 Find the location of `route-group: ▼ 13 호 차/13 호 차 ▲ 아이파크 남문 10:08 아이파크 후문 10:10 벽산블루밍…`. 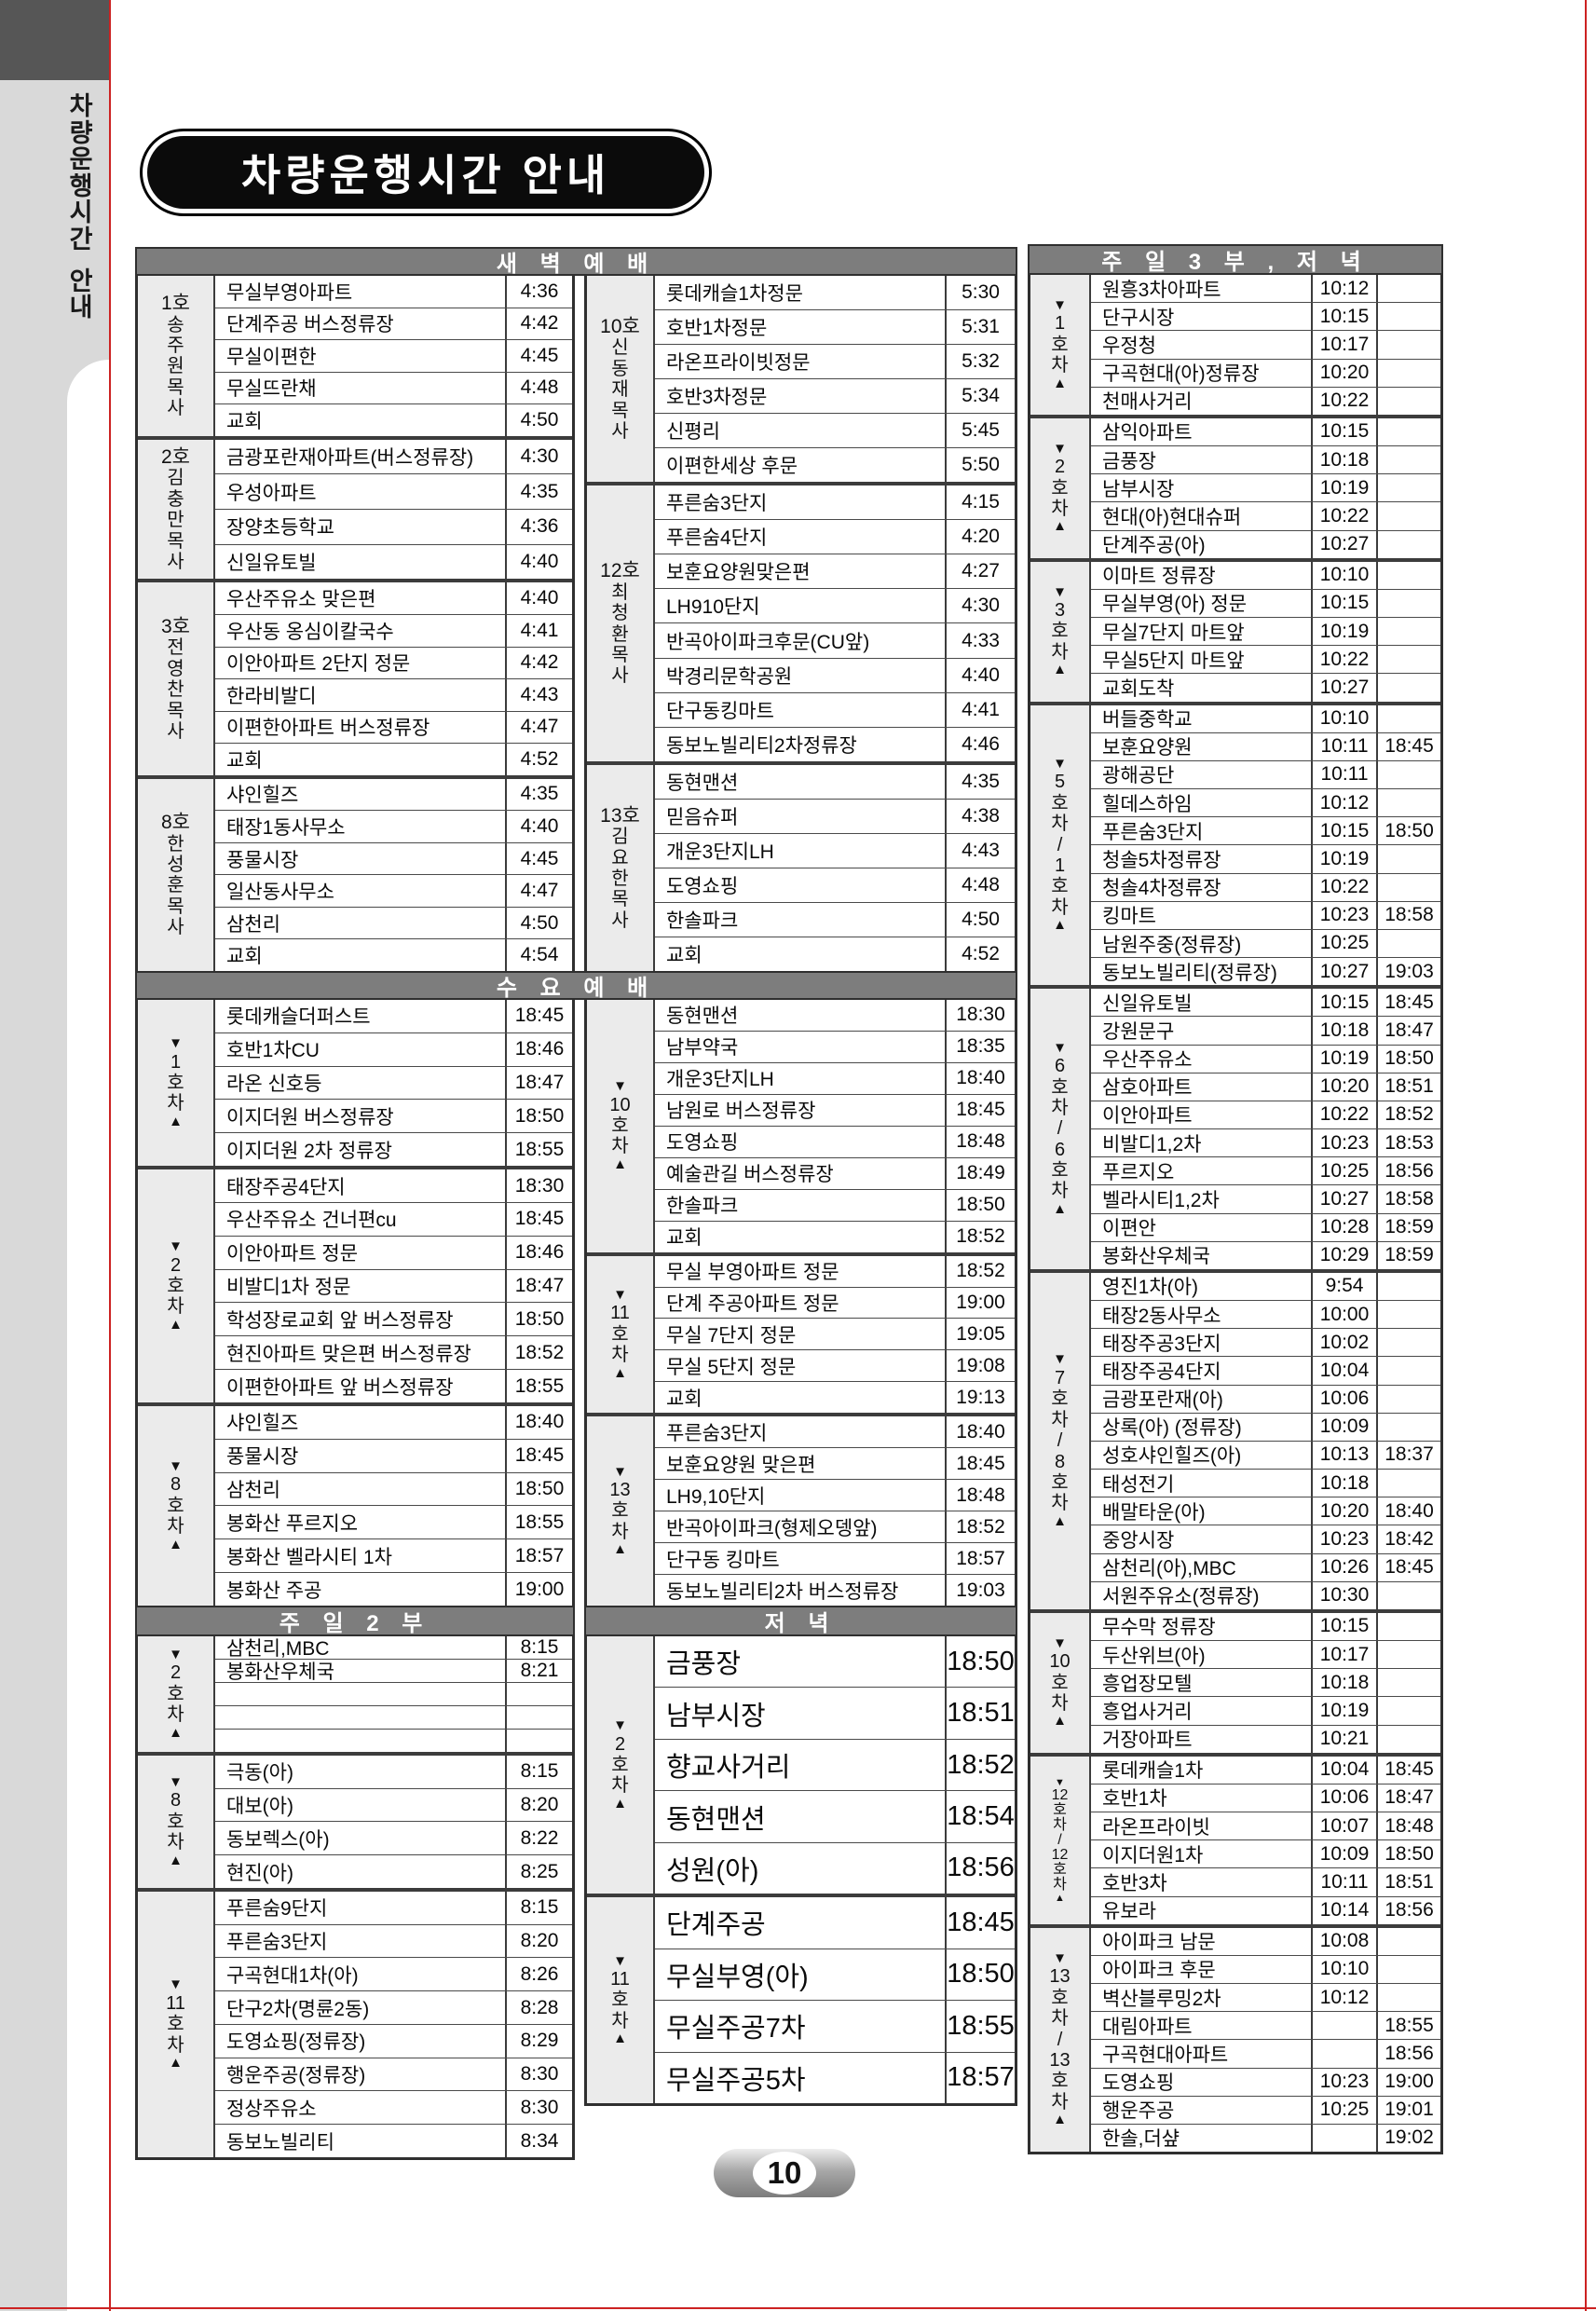

route-group: ▼ 13 호 차/13 호 차 ▲ 아이파크 남문 10:08 아이파크 후문 10:10 벽산블루밍… is located at coordinates (1235, 2038).